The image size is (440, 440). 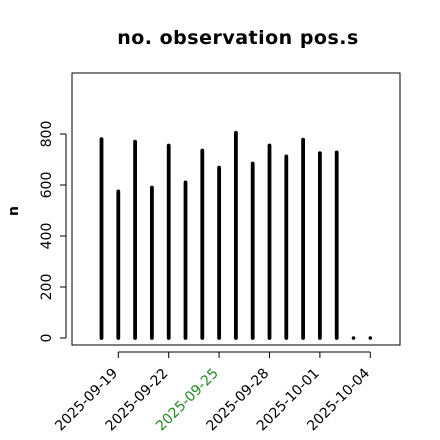 What do you see at coordinates (47, 185) in the screenshot?
I see `y-tick-label: 600` at bounding box center [47, 185].